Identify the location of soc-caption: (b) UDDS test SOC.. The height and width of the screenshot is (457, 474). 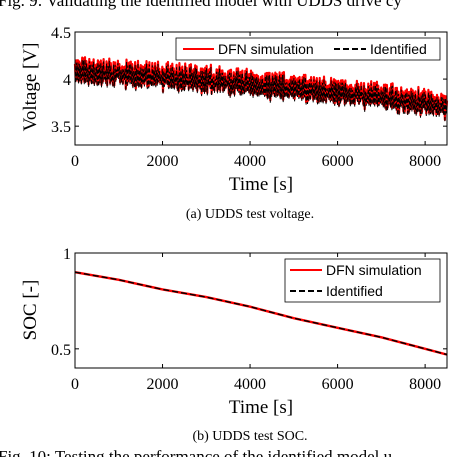
(249, 436).